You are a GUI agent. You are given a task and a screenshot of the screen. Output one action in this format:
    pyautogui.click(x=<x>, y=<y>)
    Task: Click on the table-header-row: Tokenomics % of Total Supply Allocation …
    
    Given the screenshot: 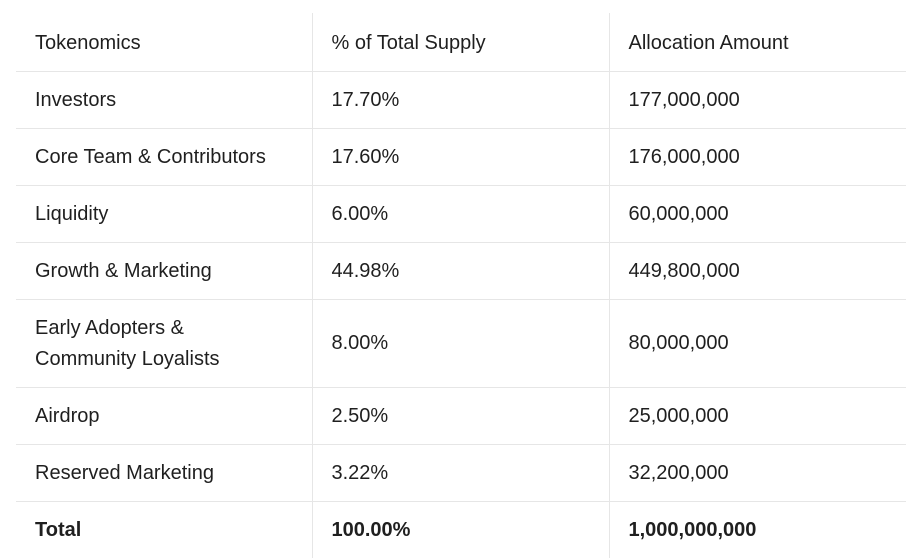 What is the action you would take?
    pyautogui.click(x=461, y=42)
    